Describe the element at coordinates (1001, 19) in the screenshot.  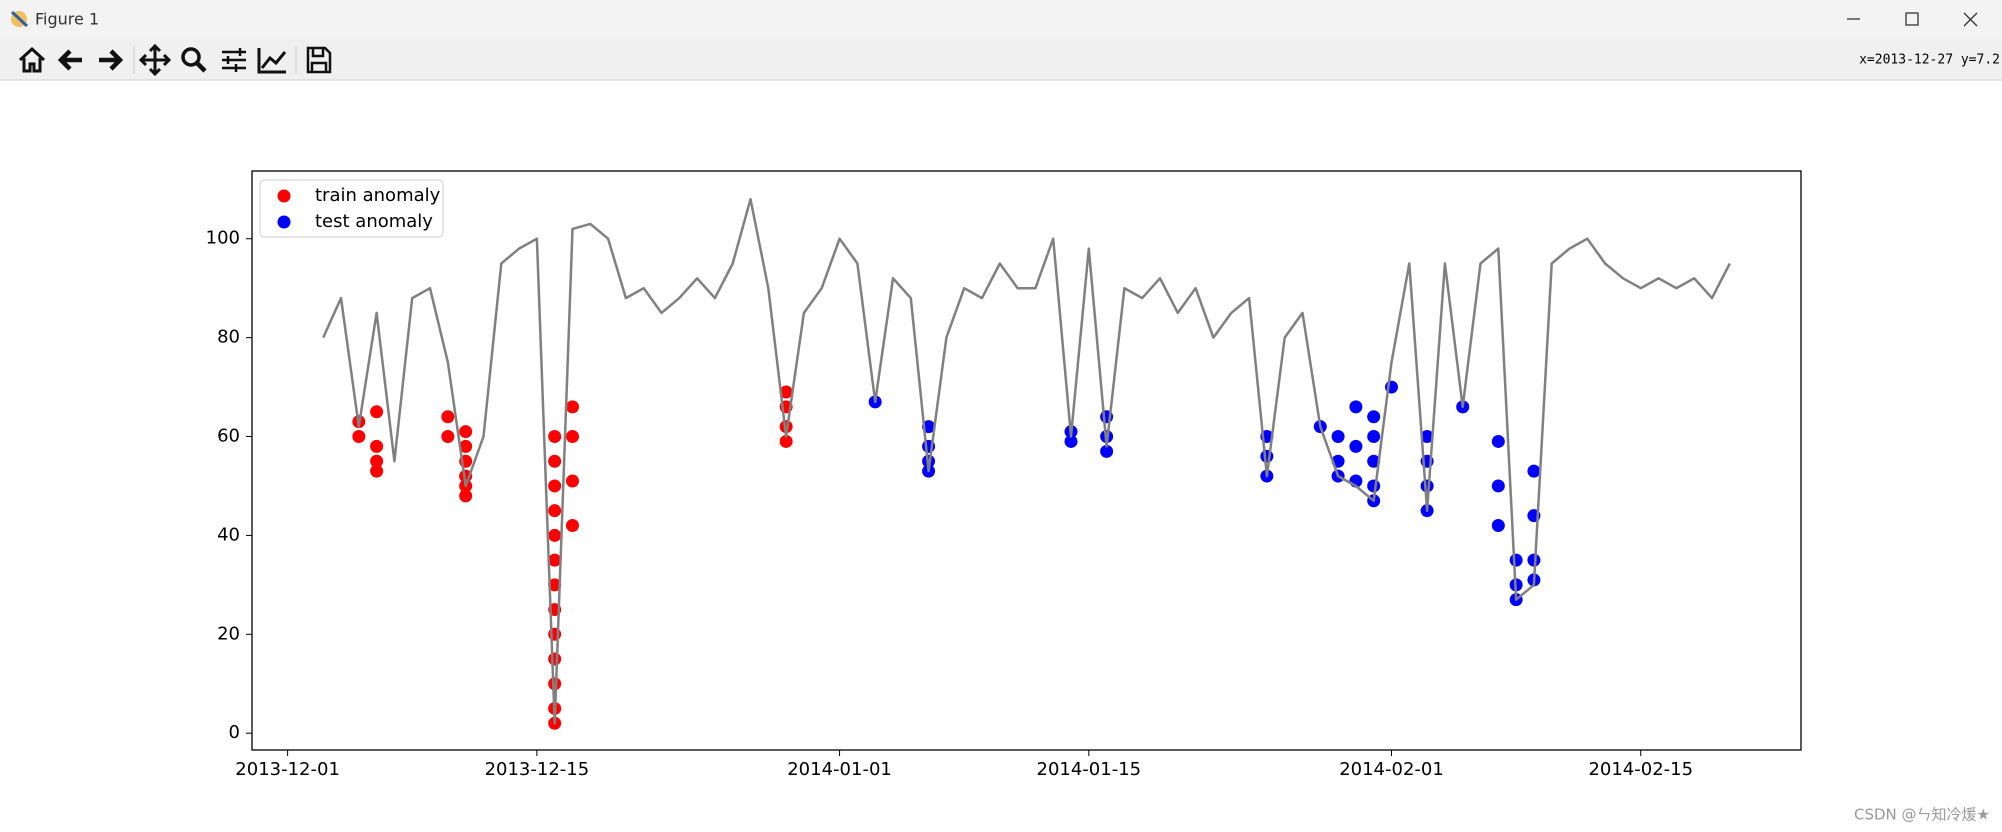
I see `title-bar` at that location.